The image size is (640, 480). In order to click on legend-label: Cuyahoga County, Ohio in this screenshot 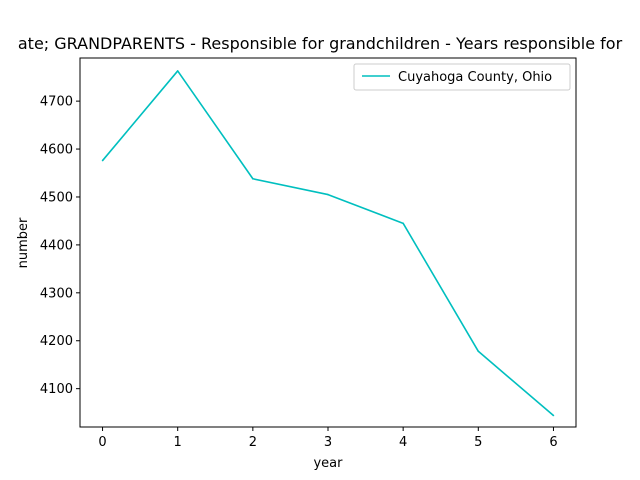, I will do `click(475, 77)`.